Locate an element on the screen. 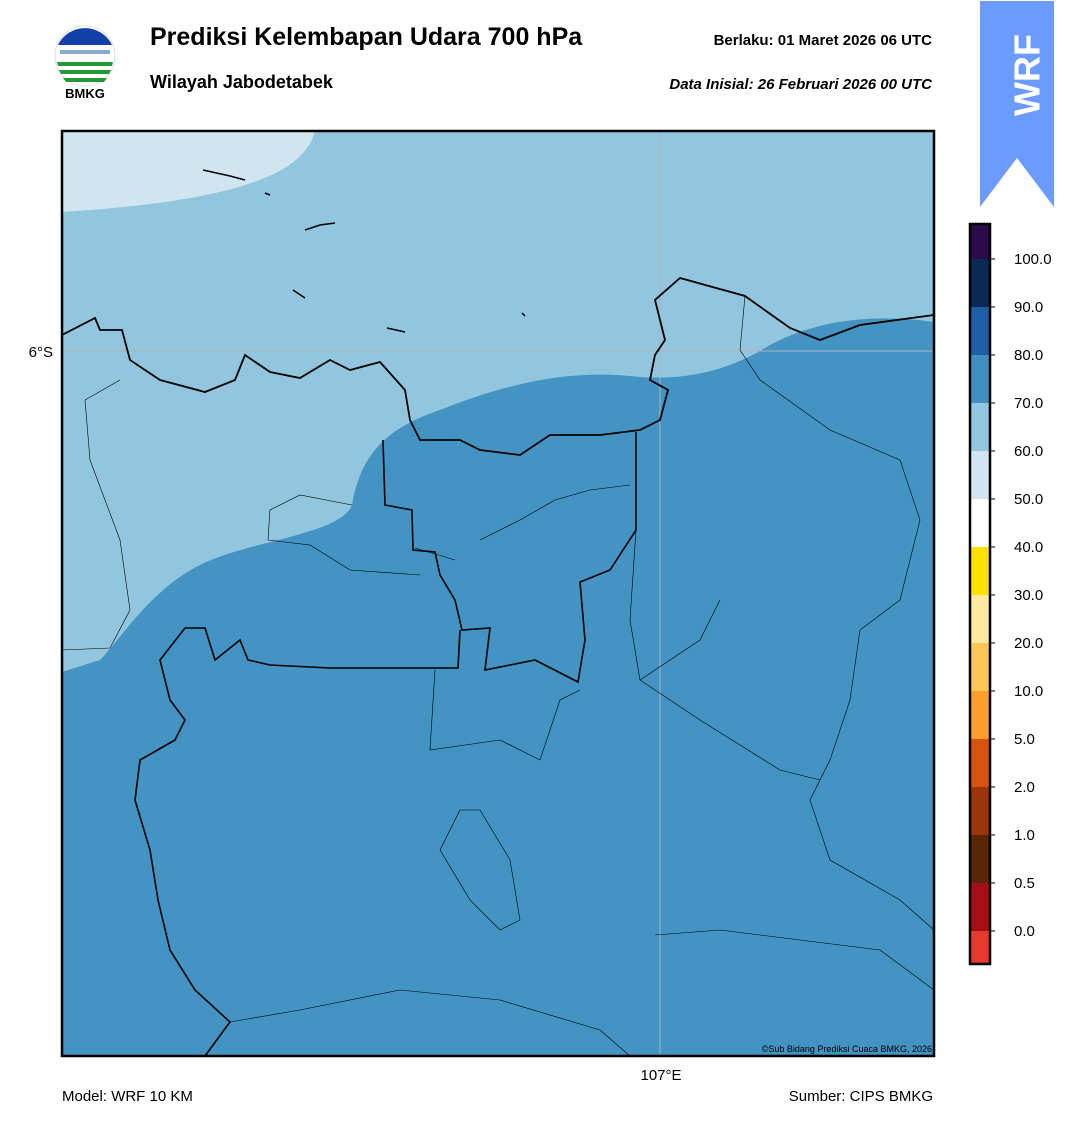 The image size is (1081, 1133). colorbar-frame is located at coordinates (980, 594).